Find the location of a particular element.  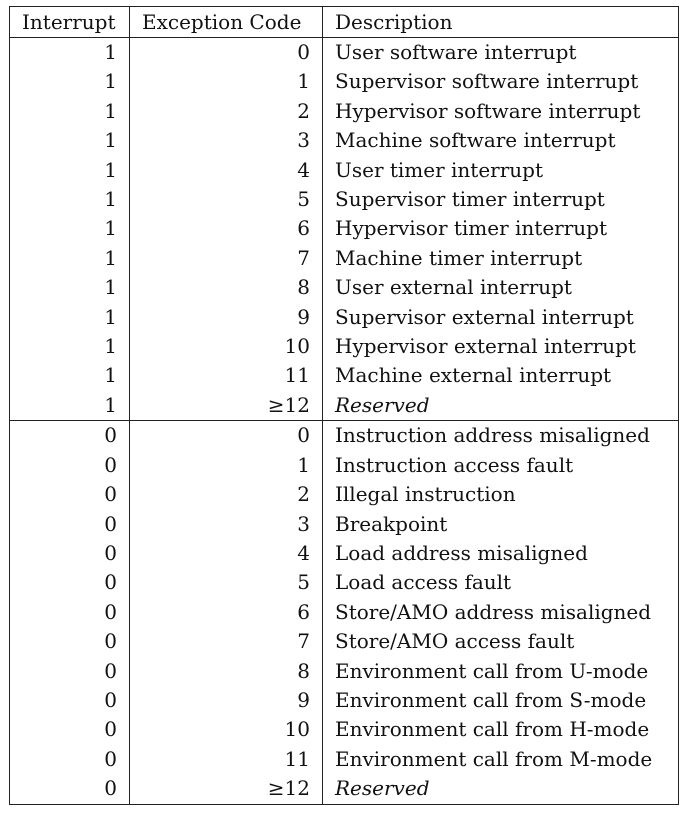

table-row: 1 10 Hypervisor external interrupt is located at coordinates (344, 347).